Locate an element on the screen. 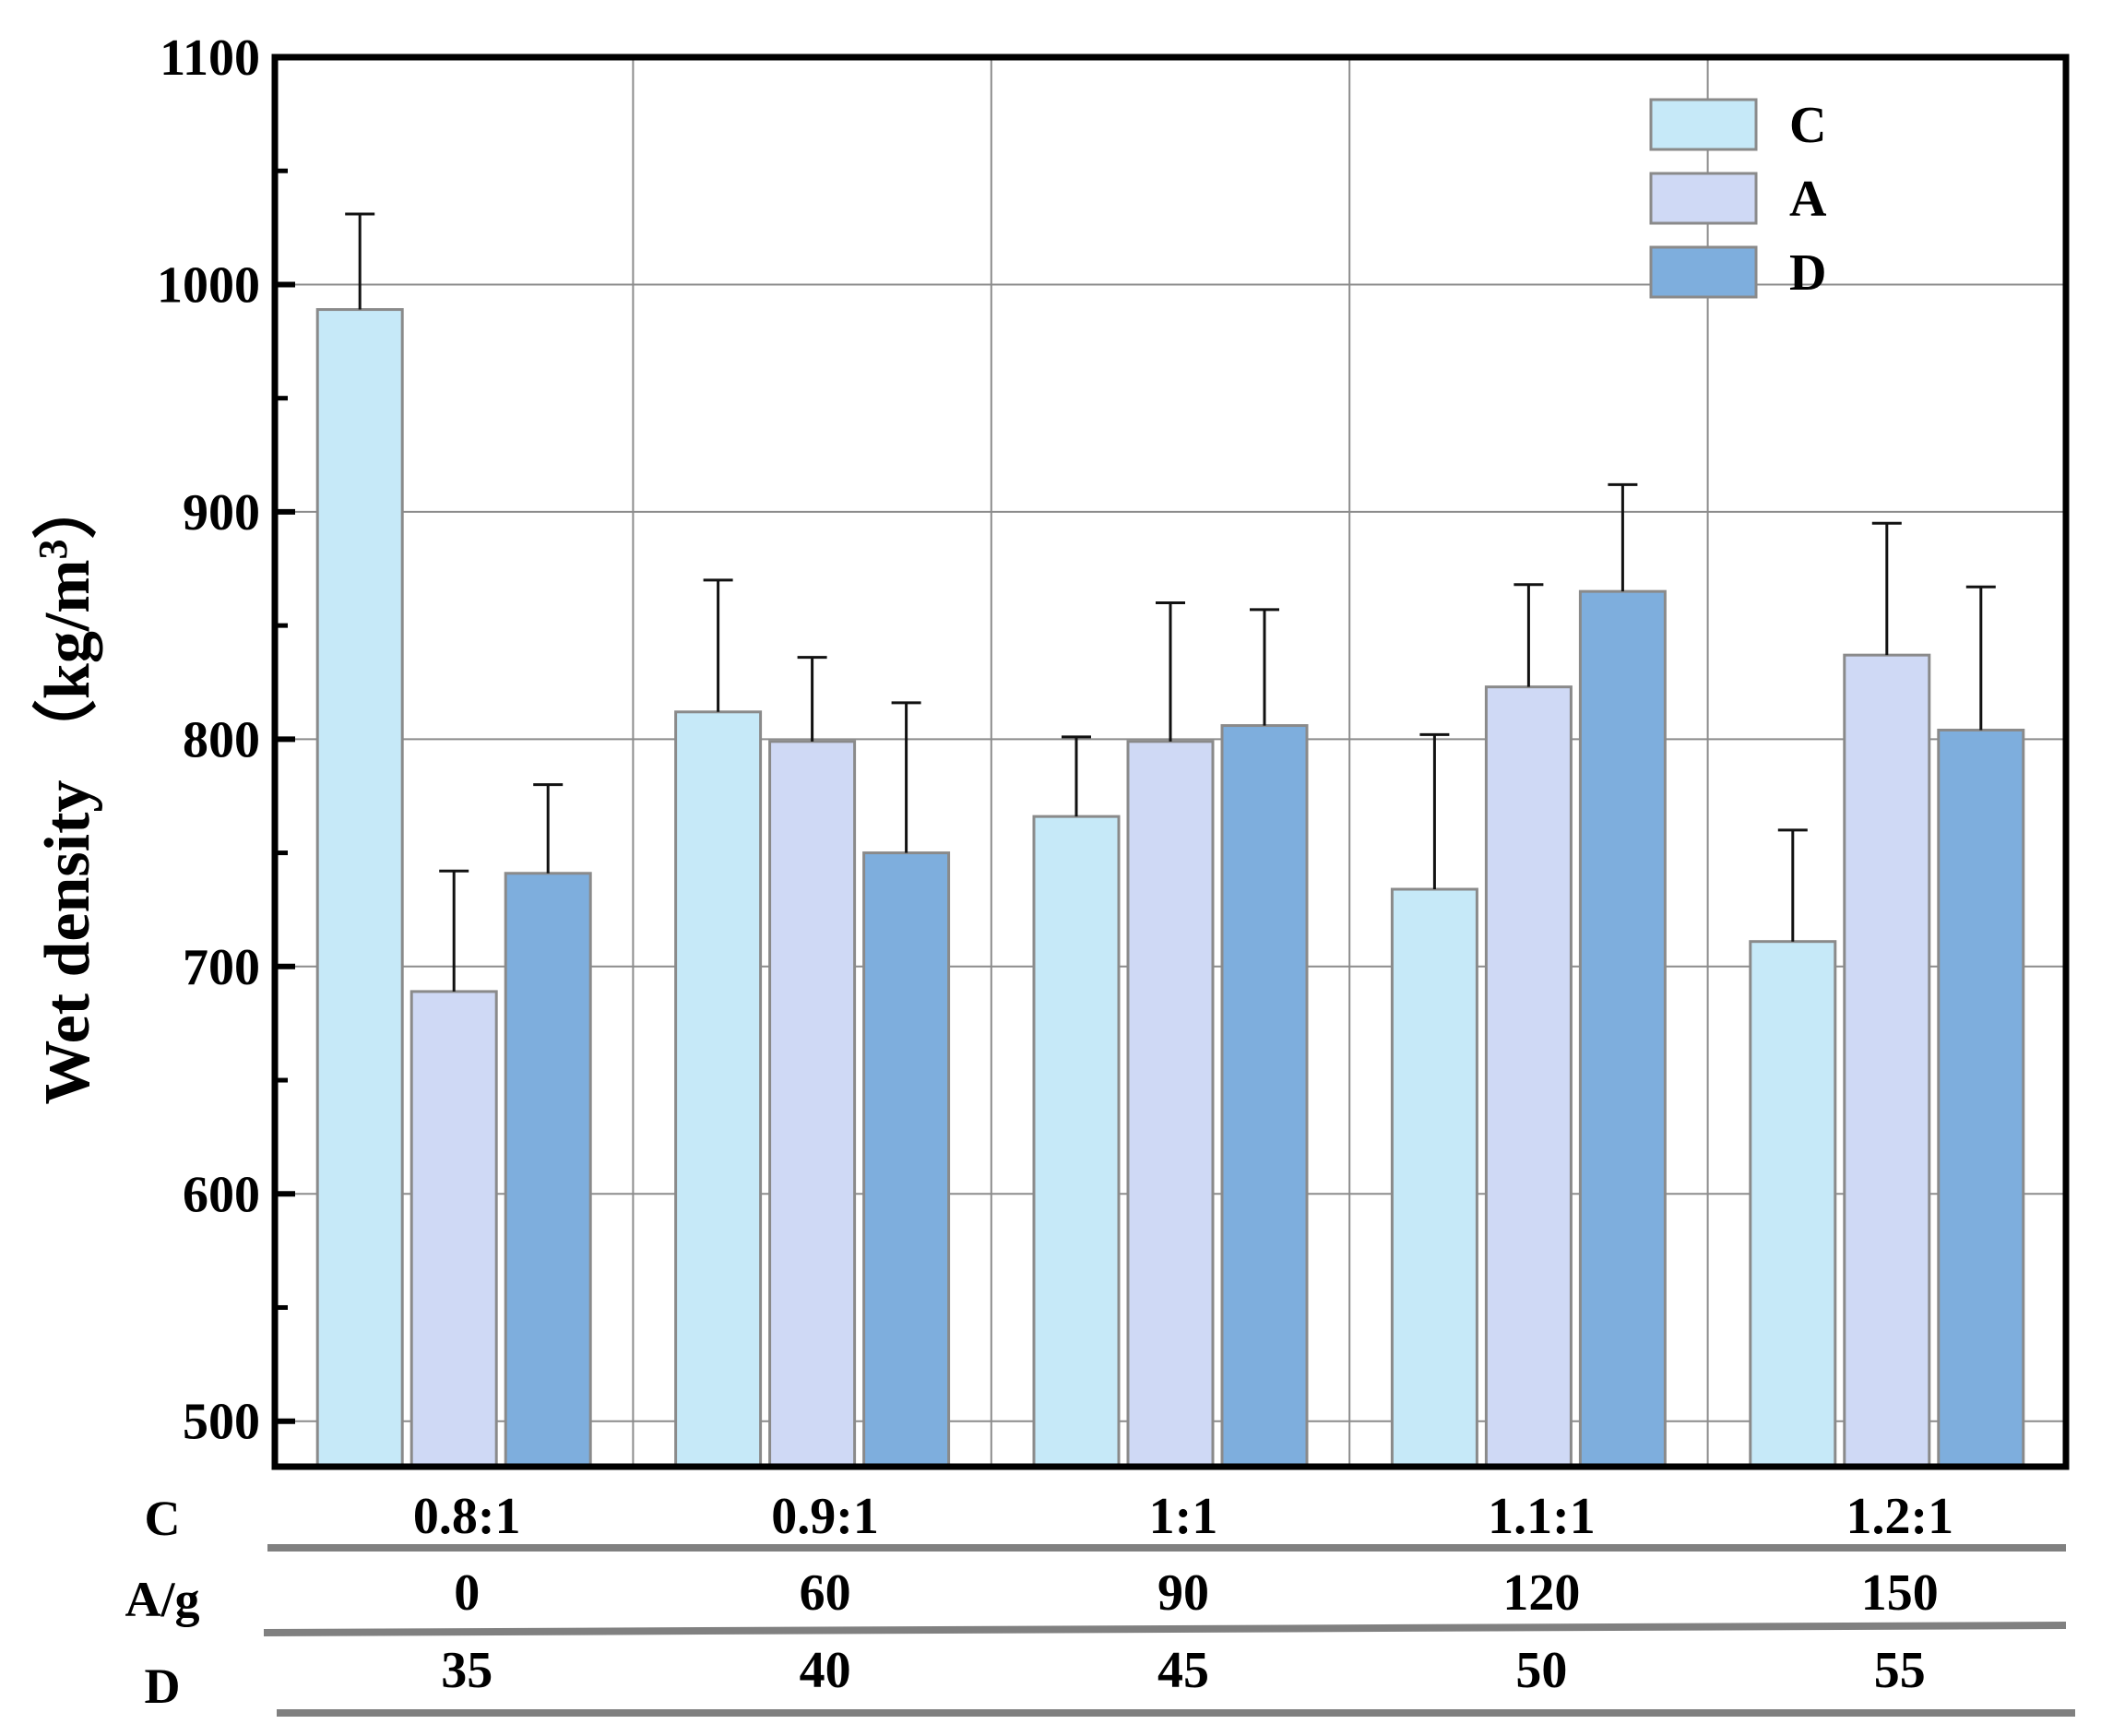  legend: CAD is located at coordinates (1738, 199).